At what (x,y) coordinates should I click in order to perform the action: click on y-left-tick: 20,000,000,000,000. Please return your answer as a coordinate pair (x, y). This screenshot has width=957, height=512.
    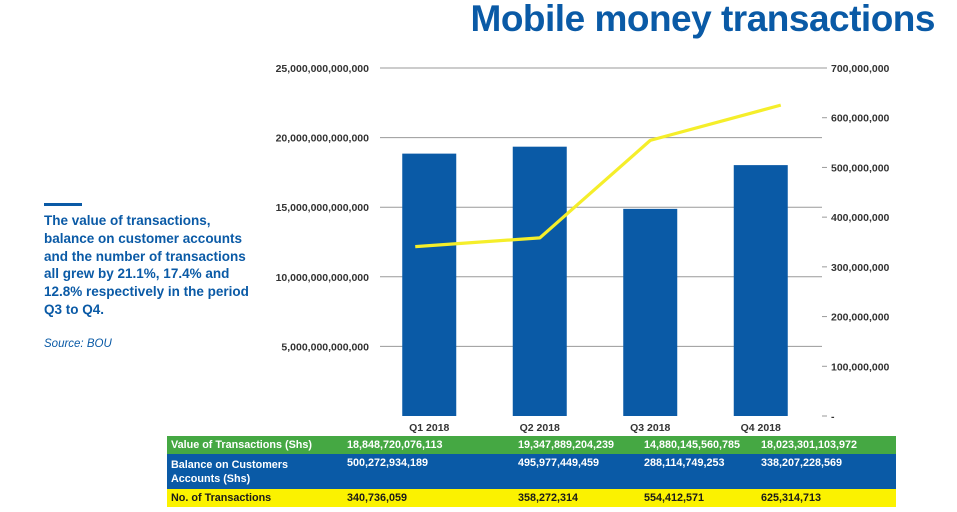
    Looking at the image, I should click on (323, 139).